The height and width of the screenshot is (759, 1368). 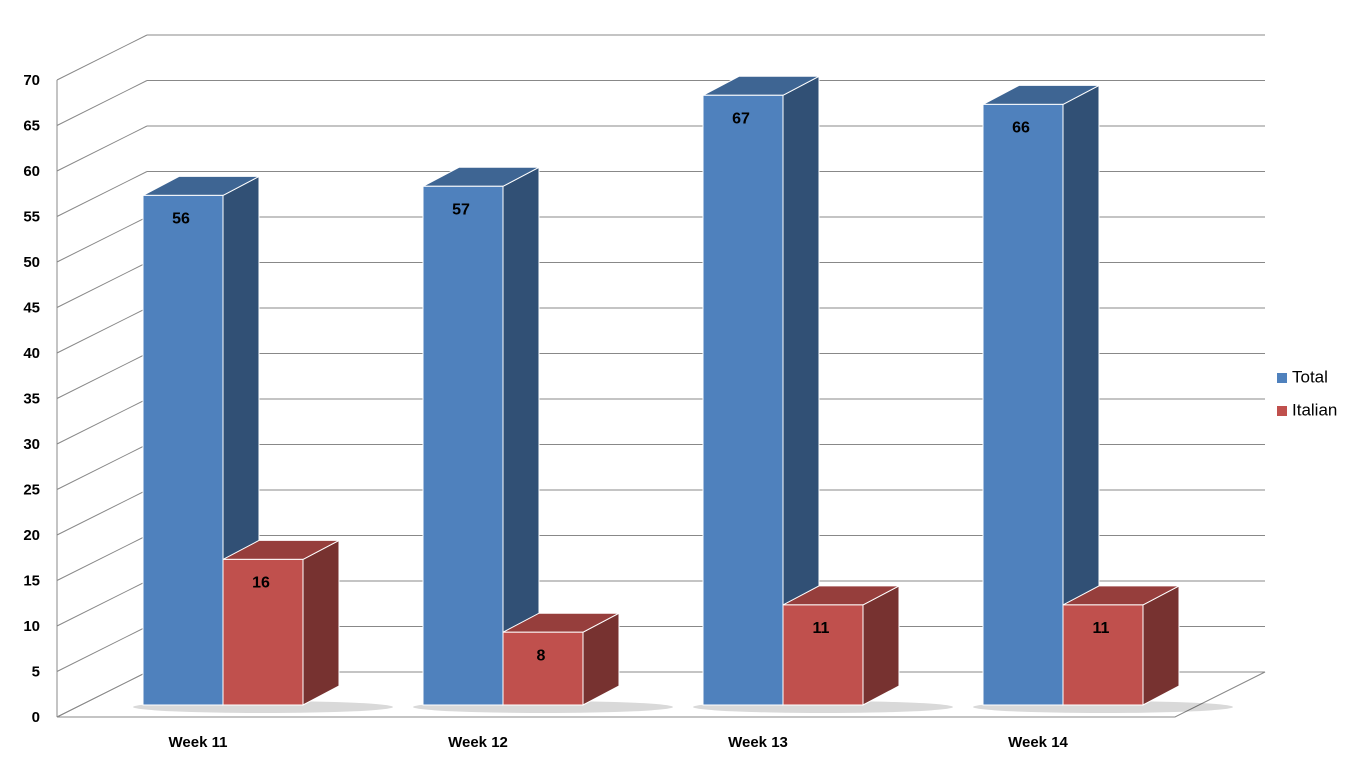 I want to click on y-tick-label: 10, so click(x=31, y=626).